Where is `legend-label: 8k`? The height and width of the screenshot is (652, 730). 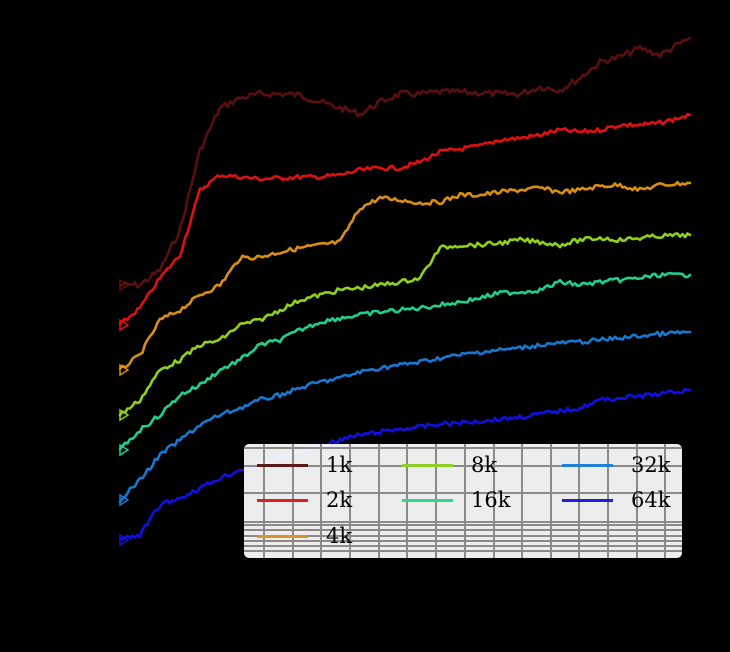
legend-label: 8k is located at coordinates (484, 465).